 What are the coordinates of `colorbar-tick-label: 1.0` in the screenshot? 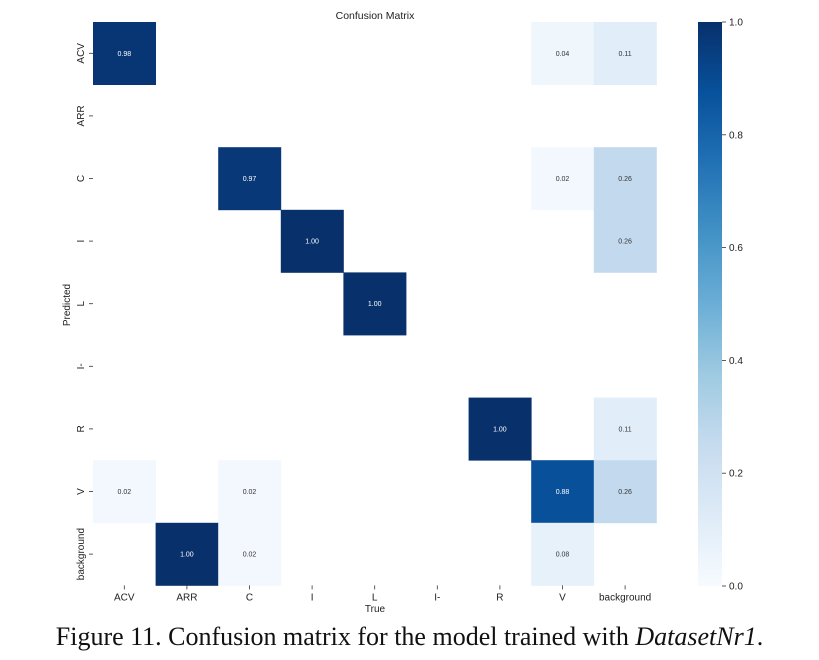 It's located at (736, 23).